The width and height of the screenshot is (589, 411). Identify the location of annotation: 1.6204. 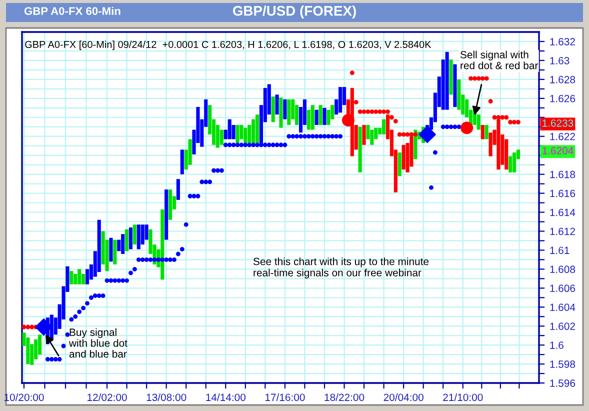
(558, 150).